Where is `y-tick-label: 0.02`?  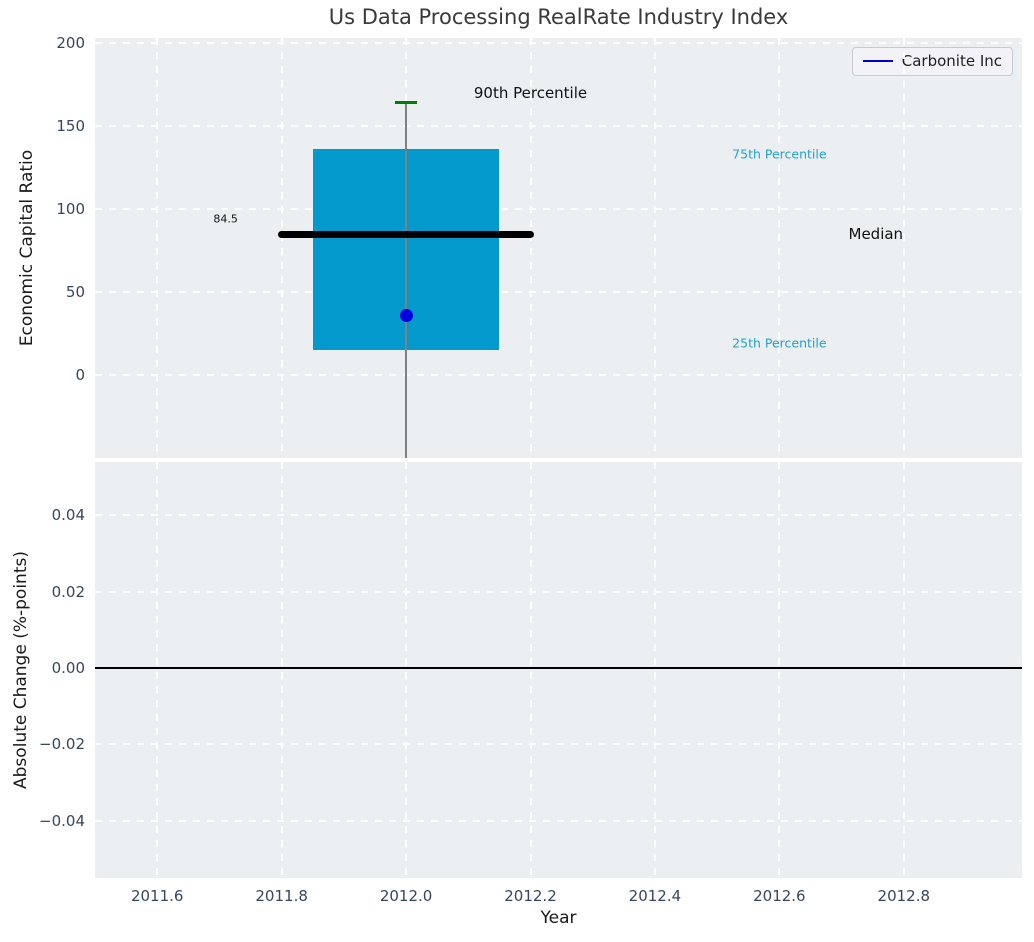
y-tick-label: 0.02 is located at coordinates (68, 591).